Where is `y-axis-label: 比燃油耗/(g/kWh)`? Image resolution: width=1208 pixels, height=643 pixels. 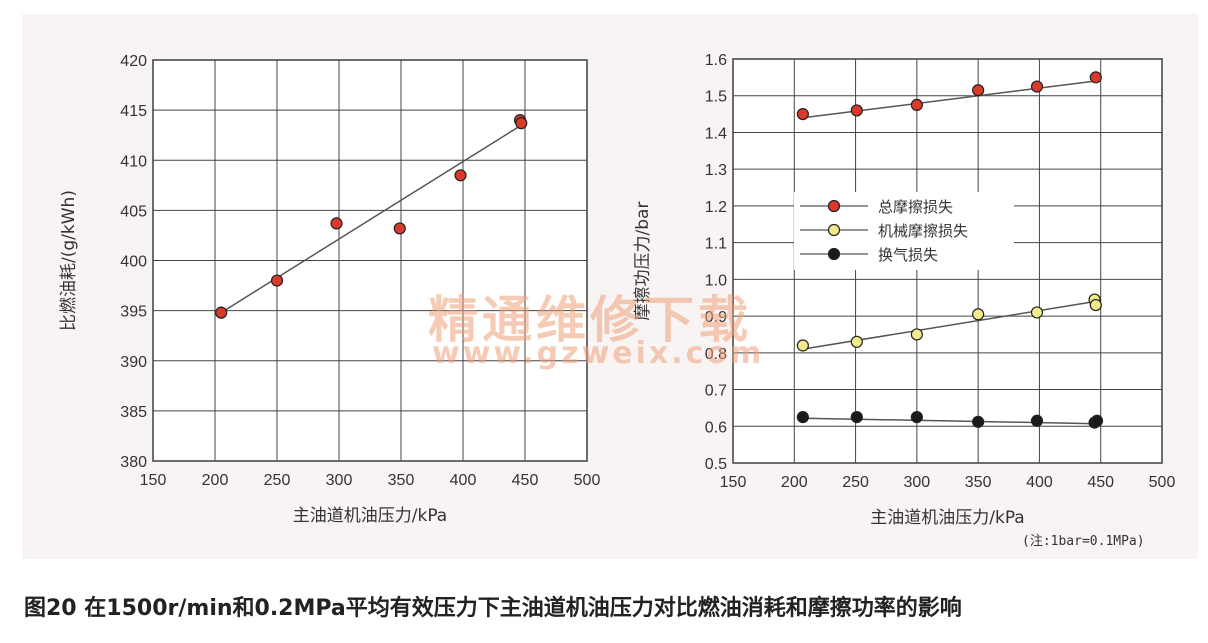
y-axis-label: 比燃油耗/(g/kWh) is located at coordinates (69, 260).